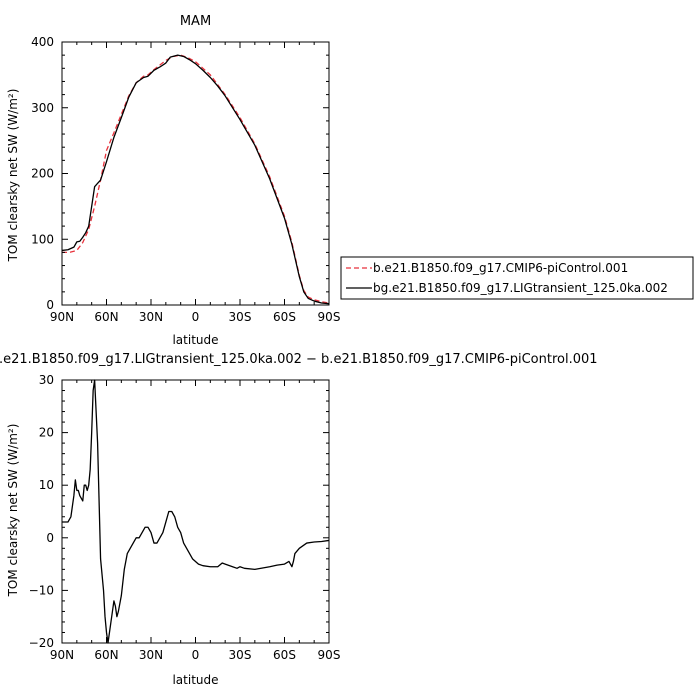 This screenshot has height=700, width=700. I want to click on top-x-tick-label: 30N, so click(151, 317).